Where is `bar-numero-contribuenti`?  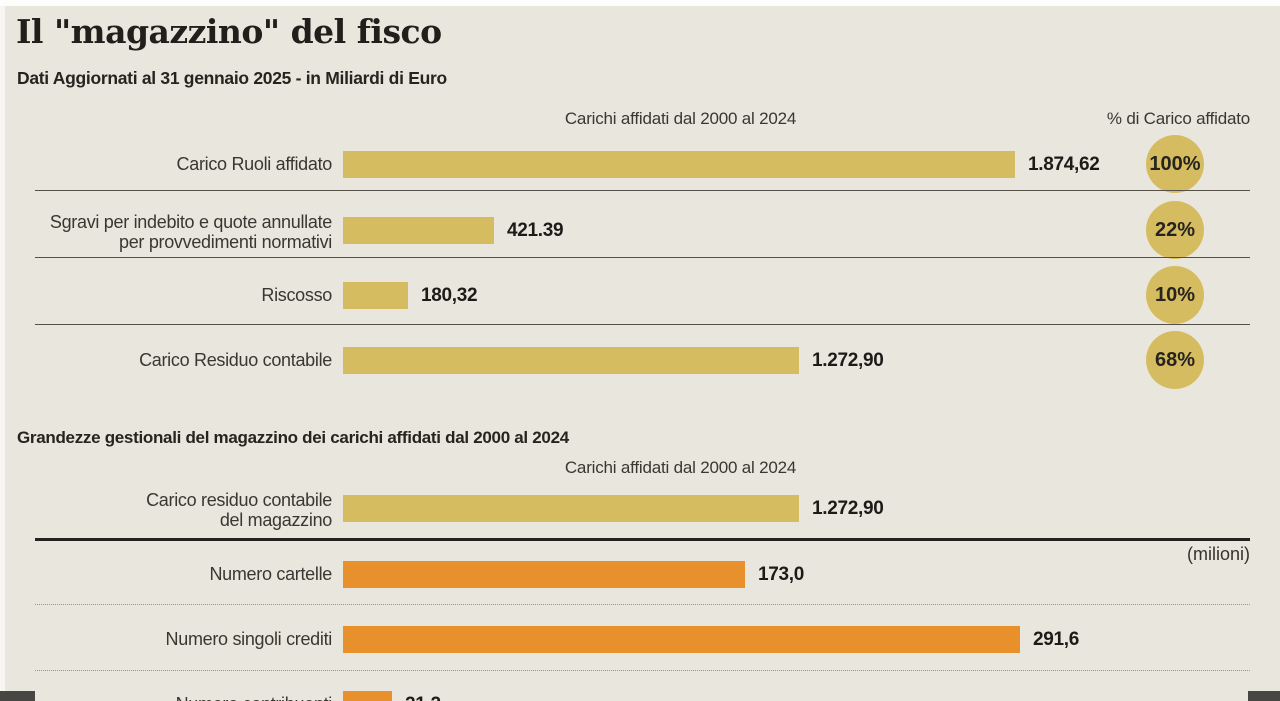 bar-numero-contribuenti is located at coordinates (367, 696).